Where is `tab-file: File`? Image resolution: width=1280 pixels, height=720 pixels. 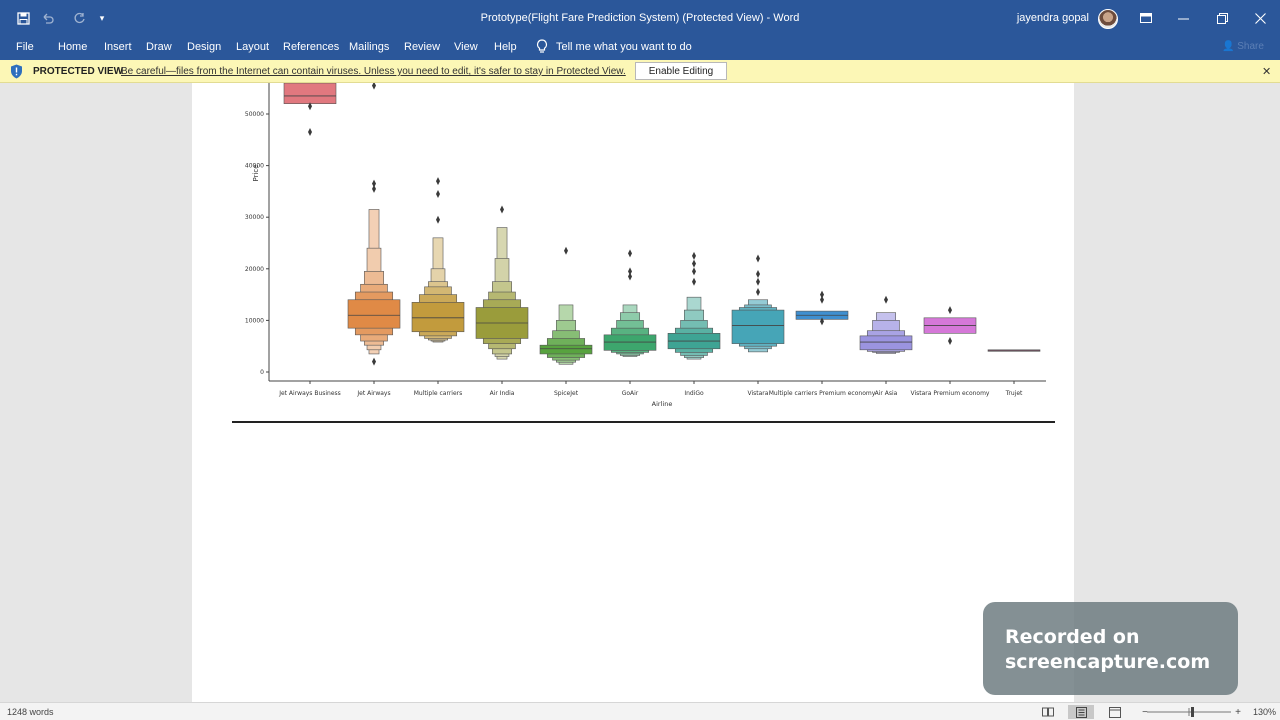
tab-file: File is located at coordinates (25, 47).